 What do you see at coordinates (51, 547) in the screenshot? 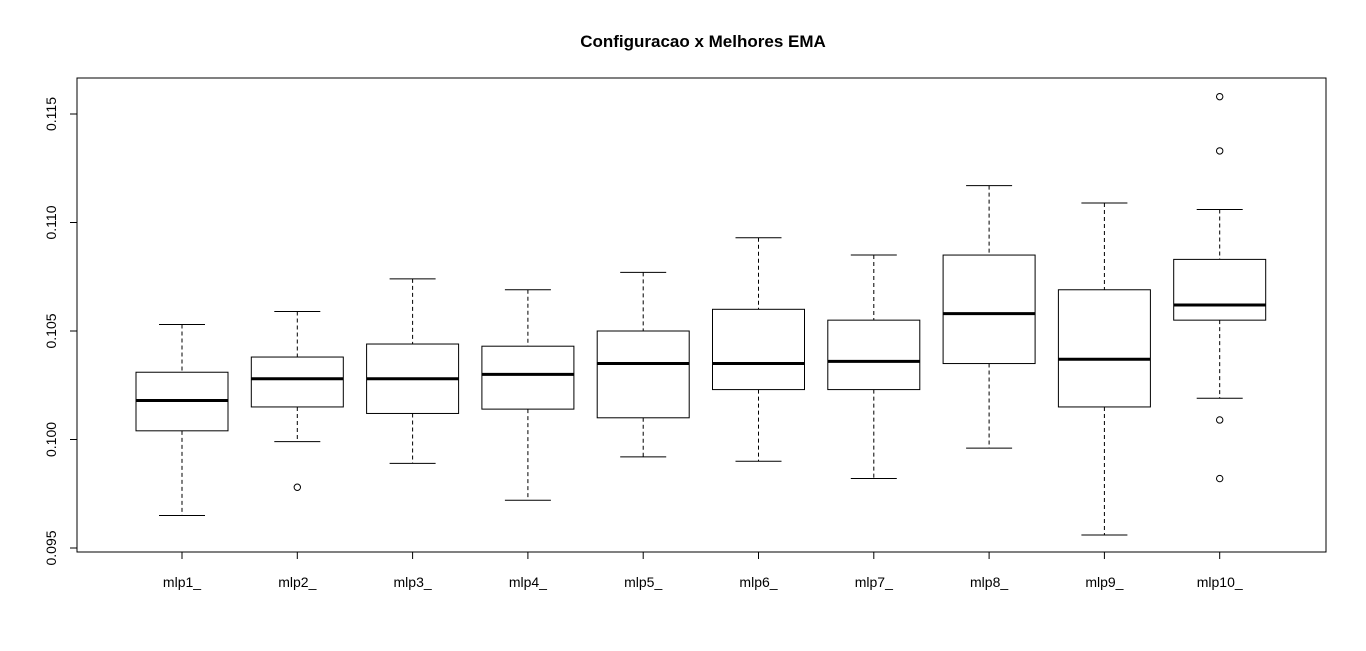
I see `y-tick-label: 0.095` at bounding box center [51, 547].